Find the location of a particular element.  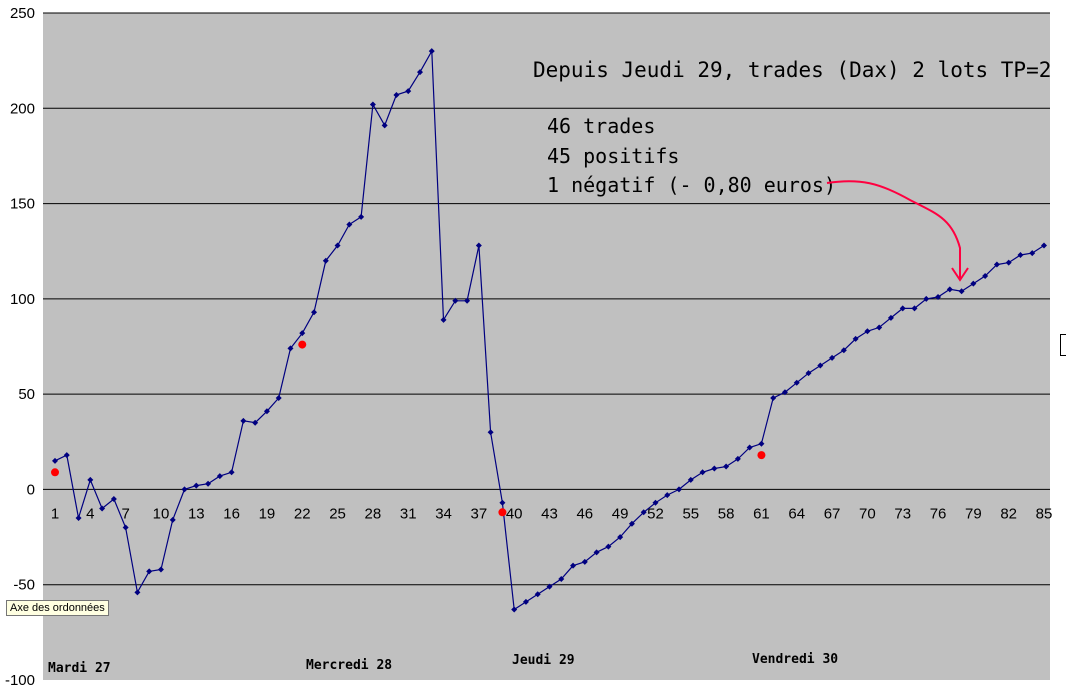

annotation-arrowhead is located at coordinates (960, 274).